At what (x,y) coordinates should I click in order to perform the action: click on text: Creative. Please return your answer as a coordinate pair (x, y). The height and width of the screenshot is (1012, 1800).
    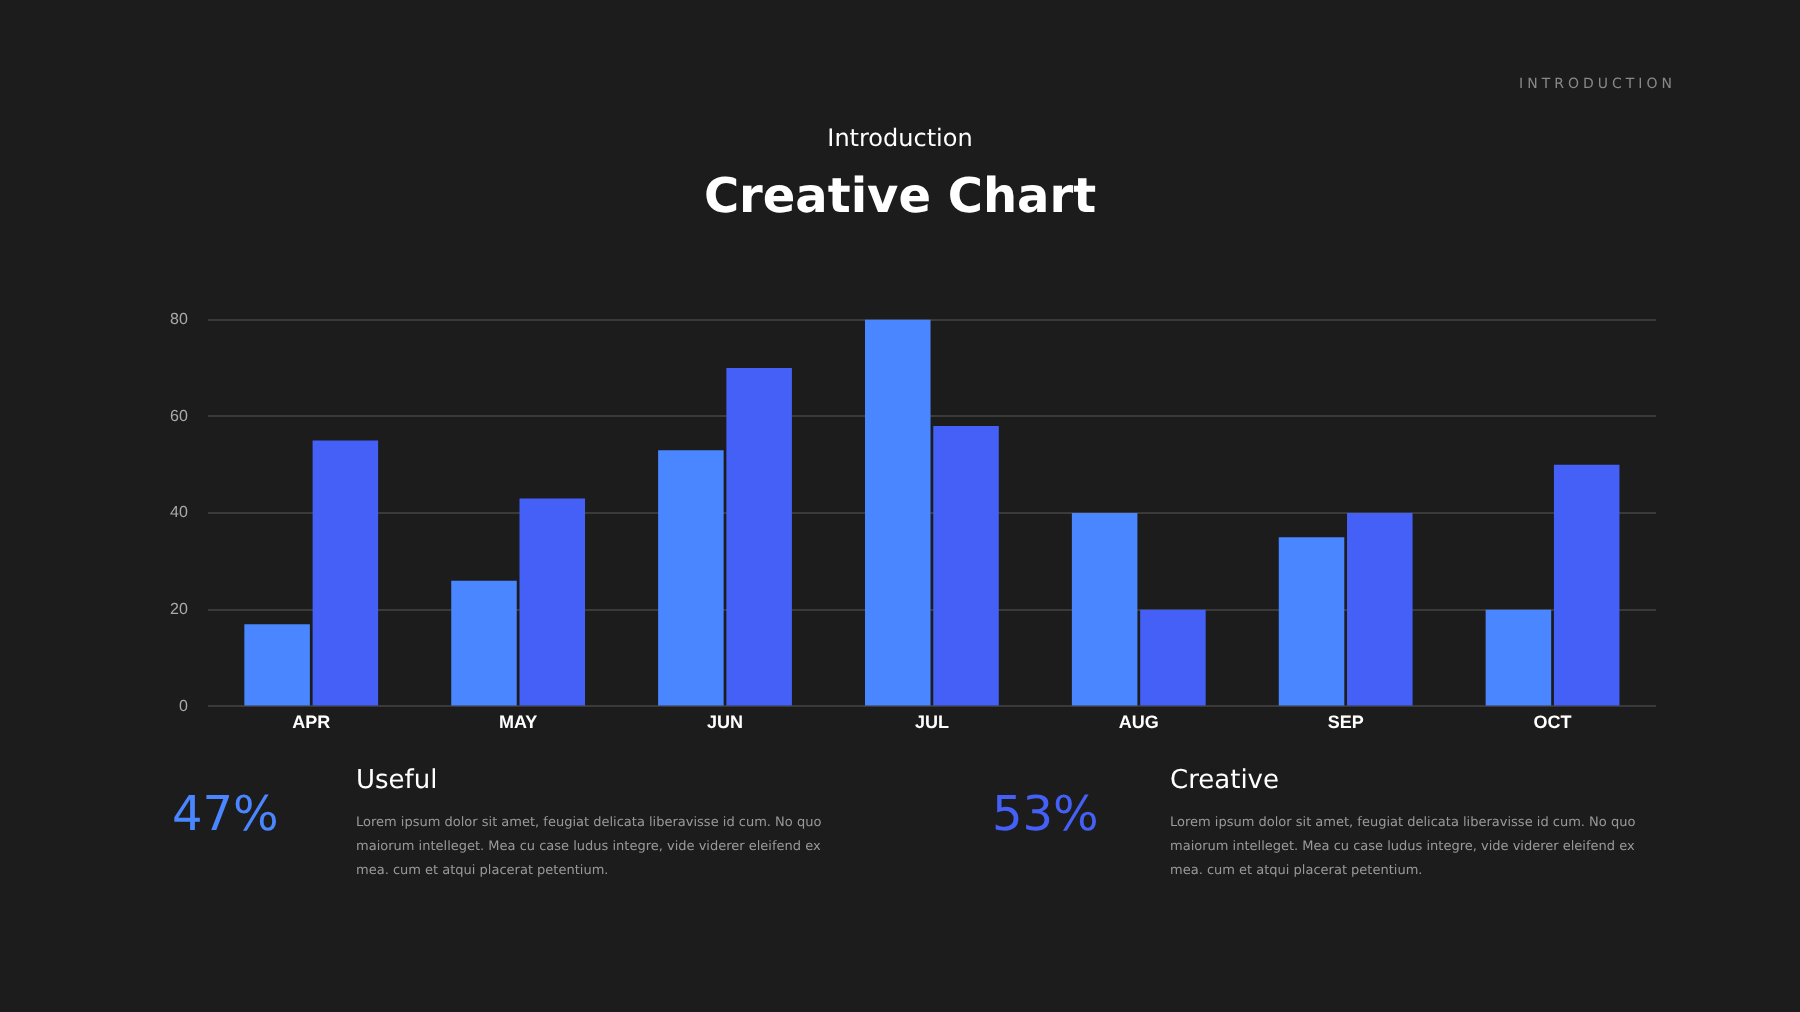
    Looking at the image, I should click on (1225, 781).